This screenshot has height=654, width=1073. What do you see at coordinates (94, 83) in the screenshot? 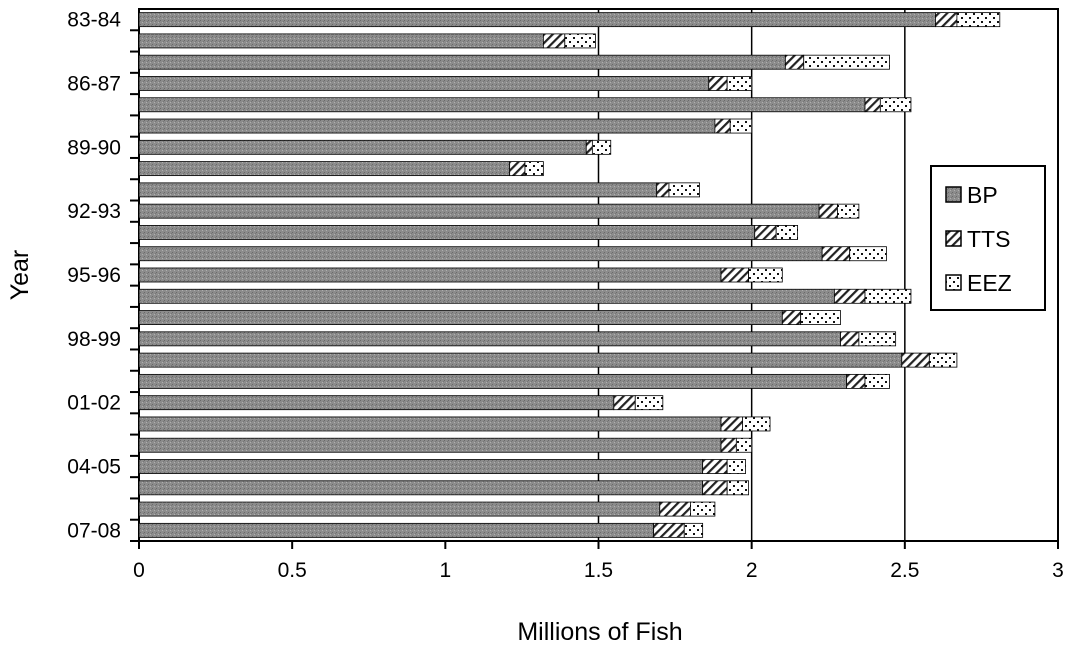
I see `y-tick-label: 86-87` at bounding box center [94, 83].